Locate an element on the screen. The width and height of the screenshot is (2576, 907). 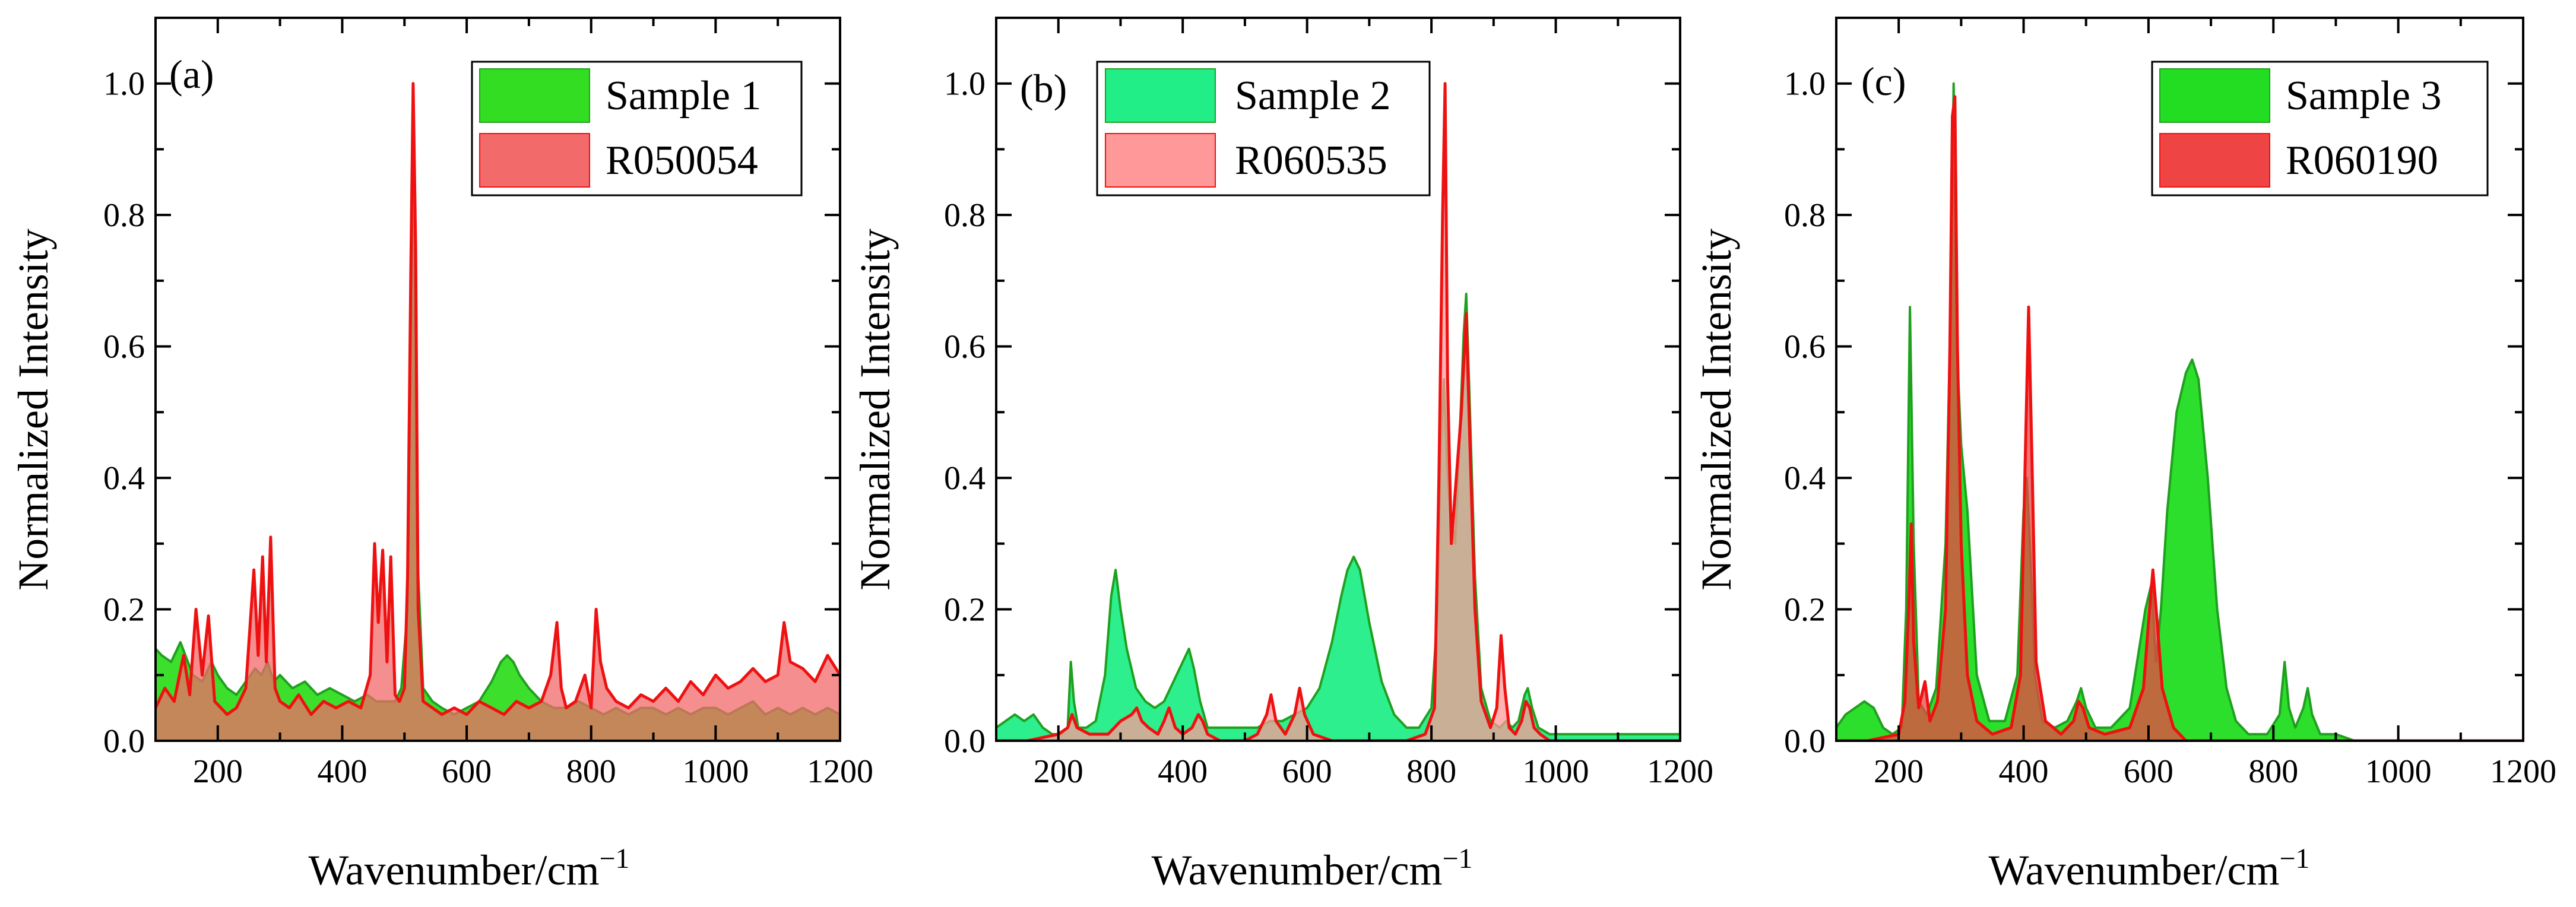
panel-b-xlabel: Wavenumber/cm−1 is located at coordinates (1311, 868).